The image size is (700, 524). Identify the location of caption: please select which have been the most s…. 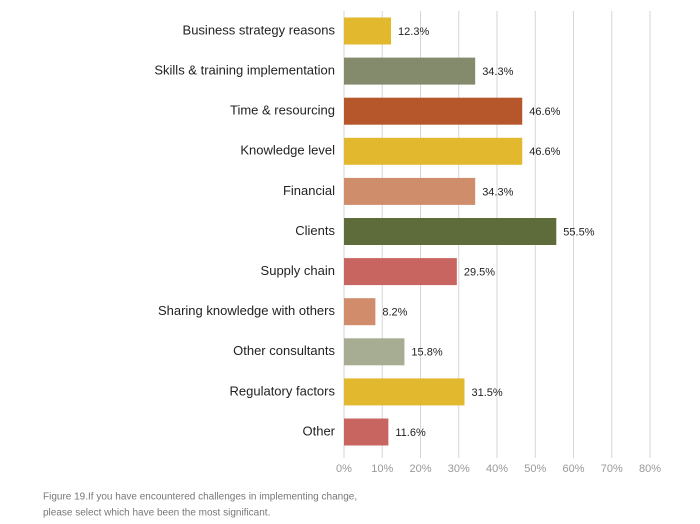
(156, 513).